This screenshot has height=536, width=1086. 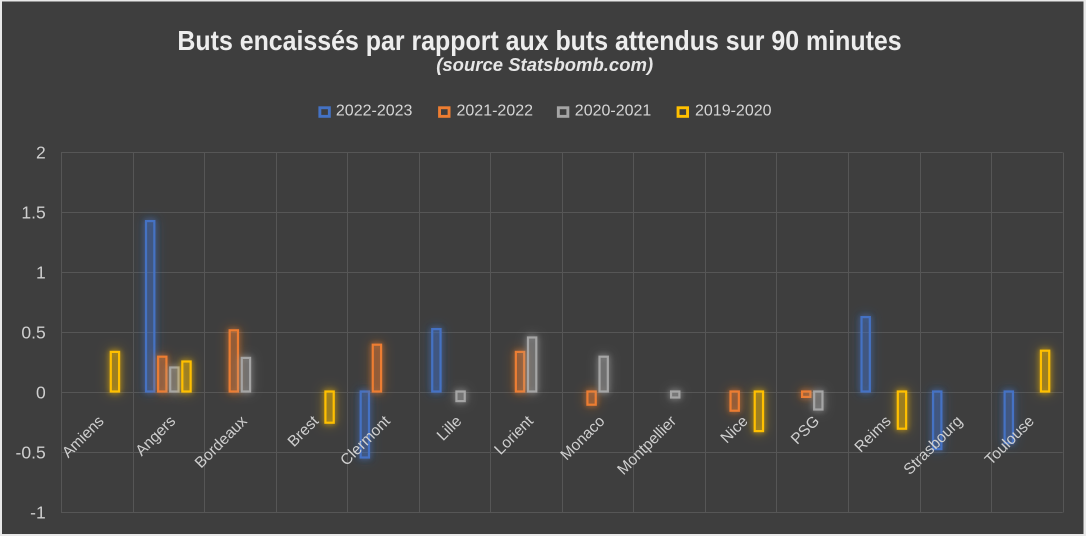 I want to click on svg-text: -0.5, so click(x=31, y=452).